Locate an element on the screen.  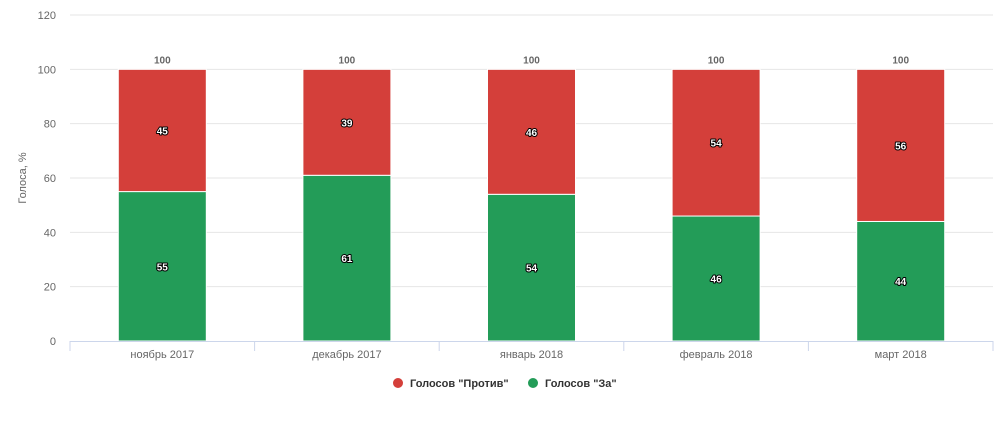
data-label-protiv: 45 is located at coordinates (163, 131).